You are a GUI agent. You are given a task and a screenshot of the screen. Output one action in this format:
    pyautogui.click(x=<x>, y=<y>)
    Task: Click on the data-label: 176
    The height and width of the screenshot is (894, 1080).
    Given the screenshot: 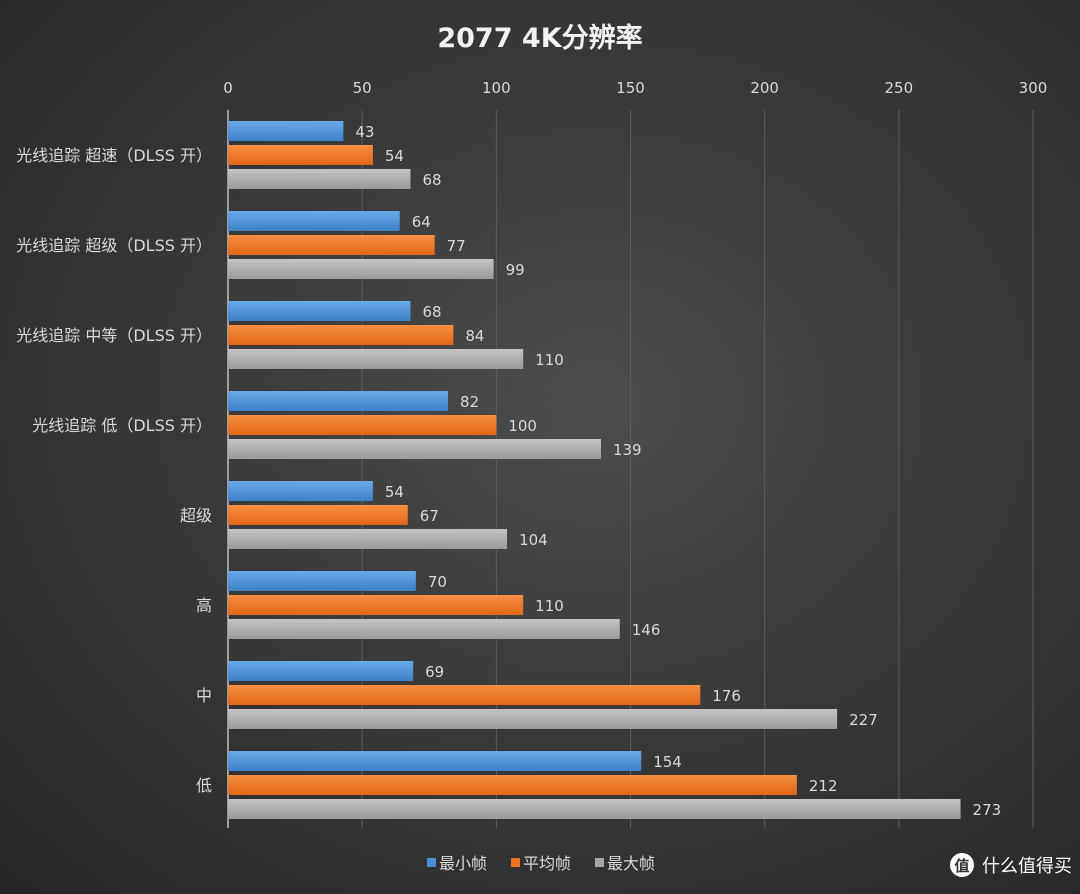 What is the action you would take?
    pyautogui.click(x=726, y=696)
    